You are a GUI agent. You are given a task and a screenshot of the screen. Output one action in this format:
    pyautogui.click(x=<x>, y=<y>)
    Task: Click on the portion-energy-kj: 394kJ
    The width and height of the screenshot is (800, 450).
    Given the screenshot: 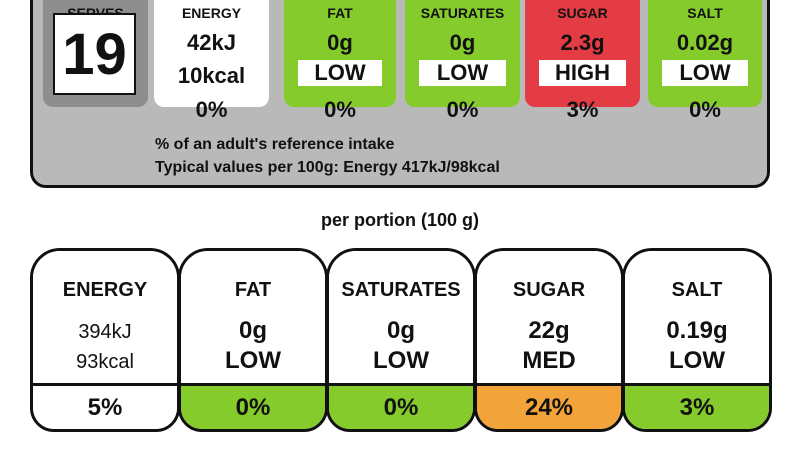 What is the action you would take?
    pyautogui.click(x=105, y=332)
    